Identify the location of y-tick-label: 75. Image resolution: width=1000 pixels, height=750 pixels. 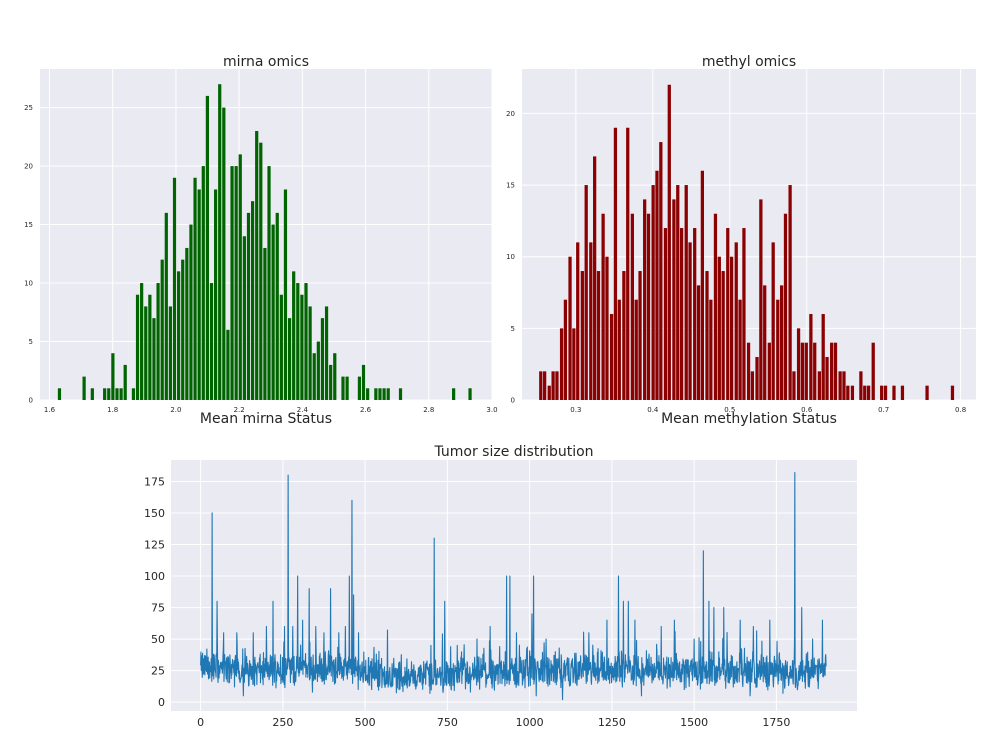
(158, 608).